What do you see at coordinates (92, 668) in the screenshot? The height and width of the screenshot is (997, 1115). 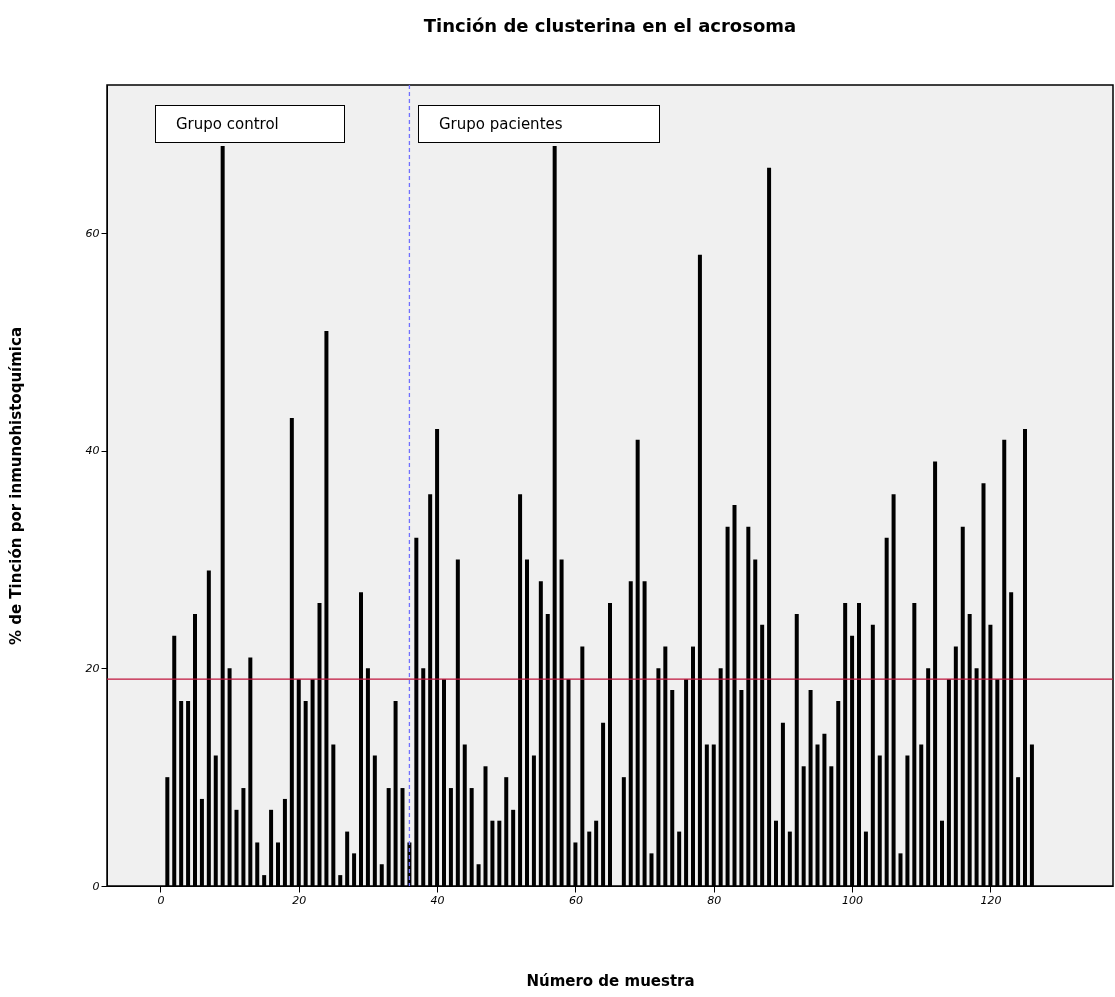 I see `y-tick-label: 20` at bounding box center [92, 668].